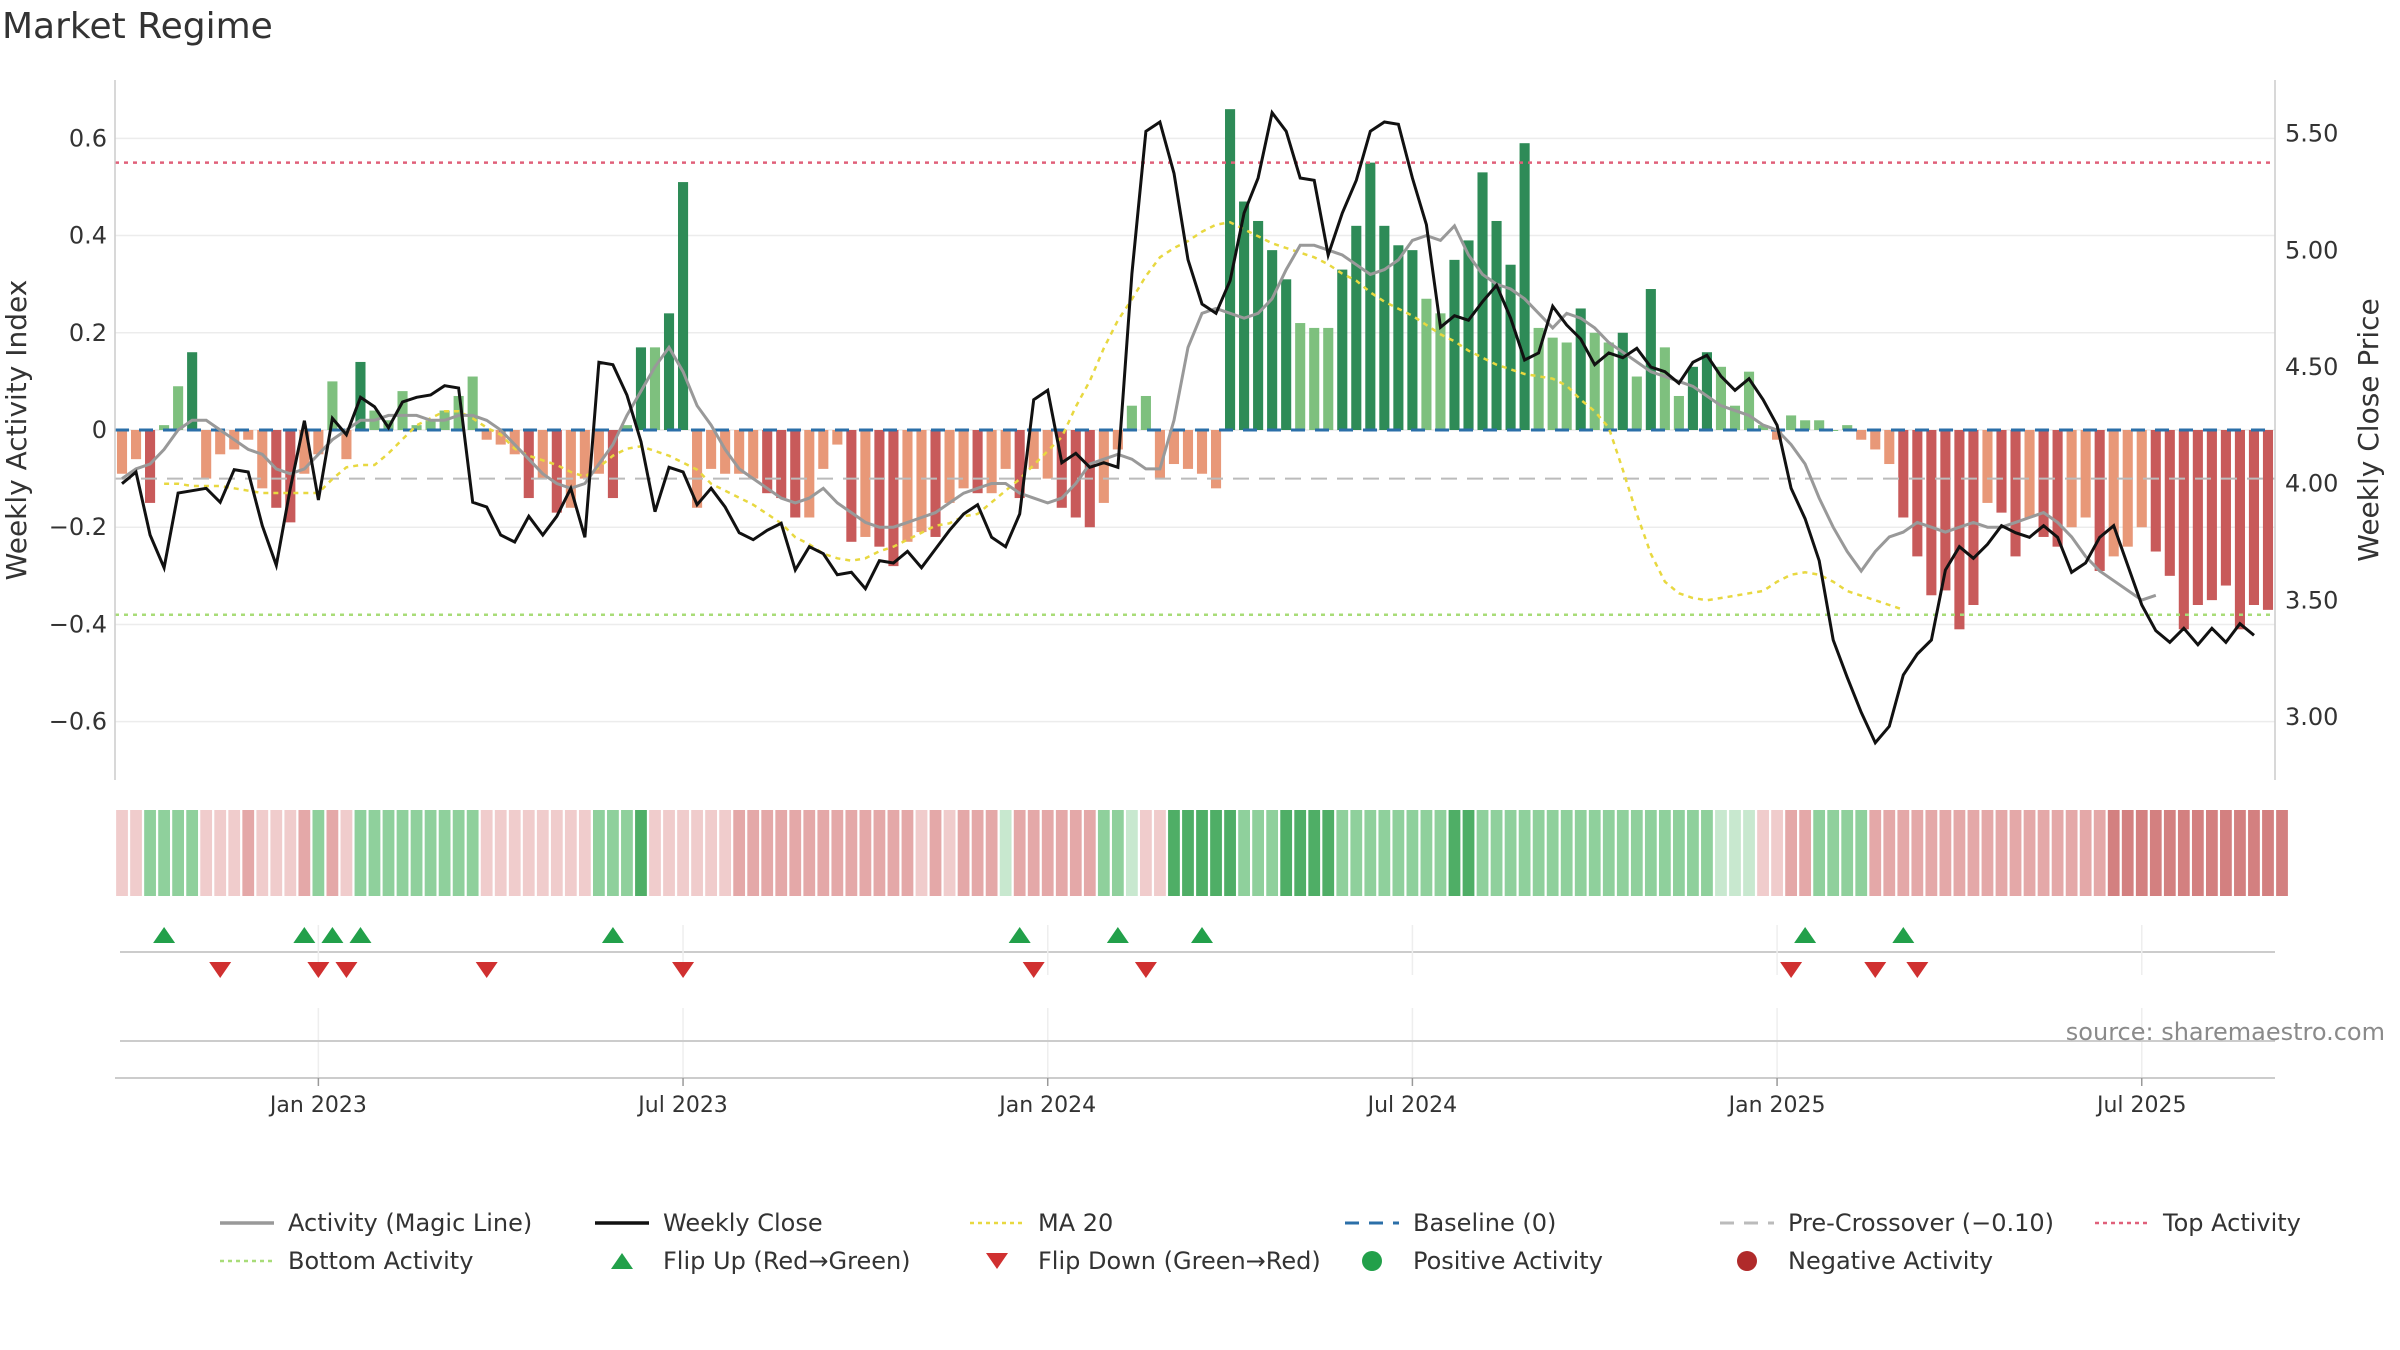  What do you see at coordinates (1891, 1261) in the screenshot?
I see `legend-label: Negative Activity` at bounding box center [1891, 1261].